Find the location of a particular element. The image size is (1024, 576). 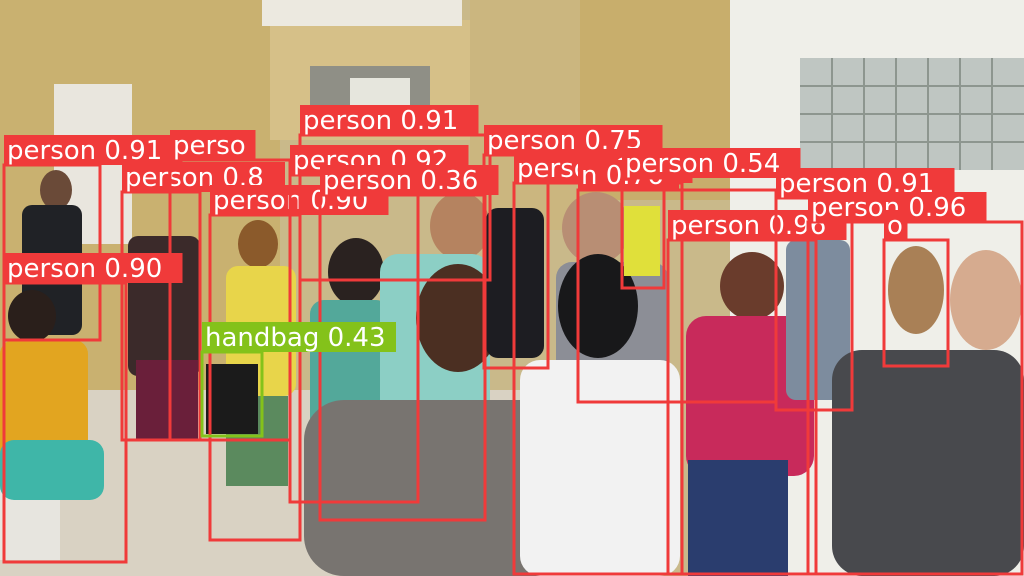

detection-person: o is located at coordinates (916, 289).